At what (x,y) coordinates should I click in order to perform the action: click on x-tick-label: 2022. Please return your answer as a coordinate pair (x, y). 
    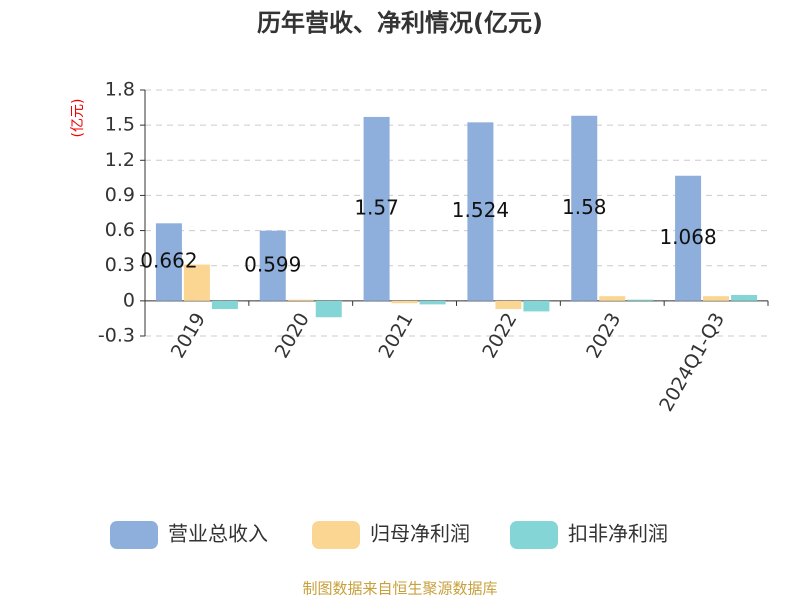
    Looking at the image, I should click on (499, 335).